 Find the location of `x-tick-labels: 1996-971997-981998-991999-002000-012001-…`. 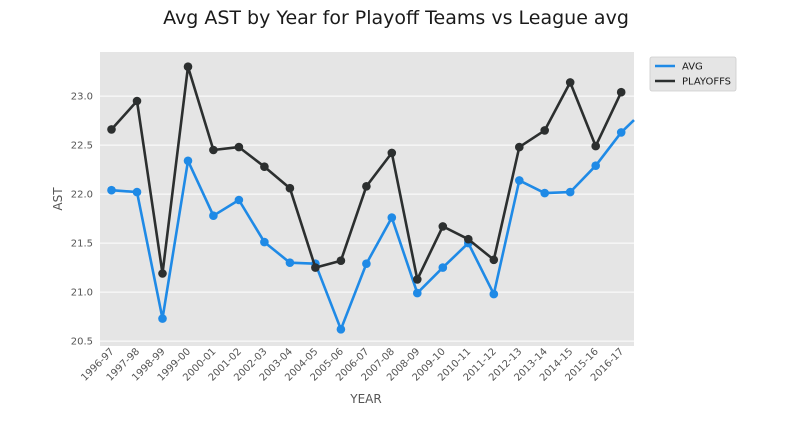

x-tick-labels: 1996-971997-981998-991999-002000-012001-… is located at coordinates (352, 364).